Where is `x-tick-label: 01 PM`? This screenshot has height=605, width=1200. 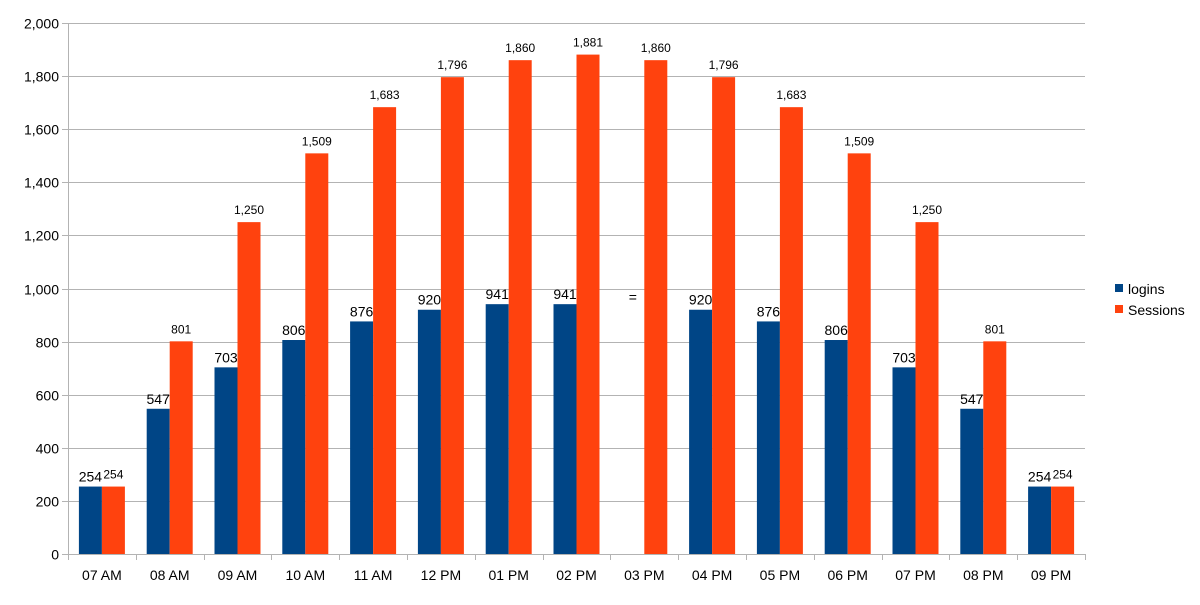 x-tick-label: 01 PM is located at coordinates (508, 575).